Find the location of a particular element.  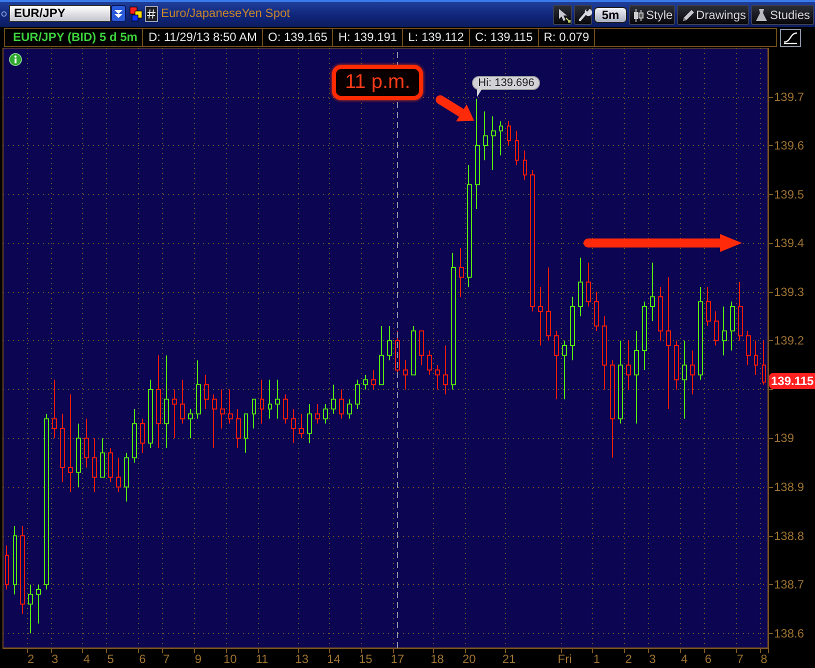

text: 139.115 is located at coordinates (792, 381).